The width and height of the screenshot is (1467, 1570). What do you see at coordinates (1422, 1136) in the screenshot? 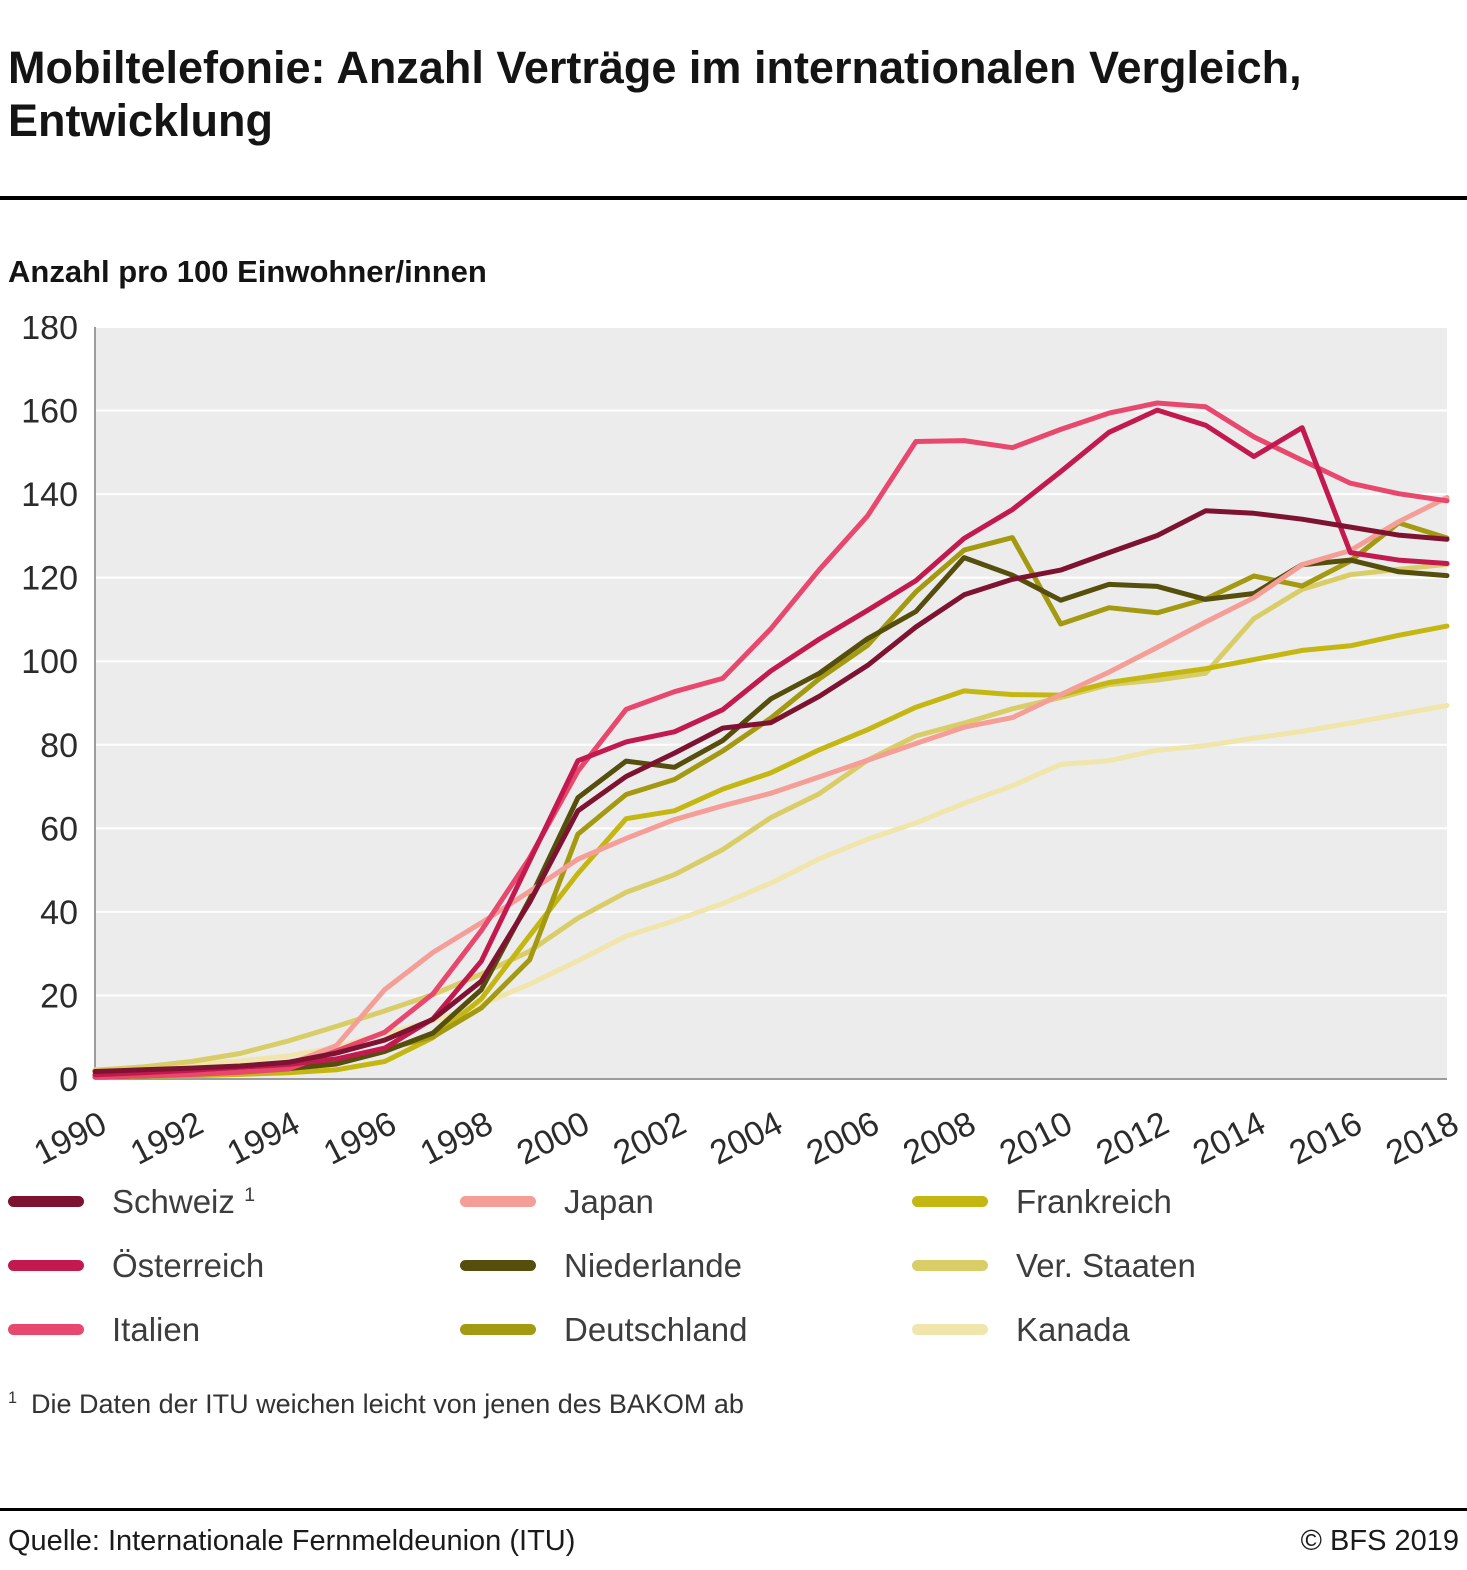
I see `x-axis-tick-label: 2018` at bounding box center [1422, 1136].